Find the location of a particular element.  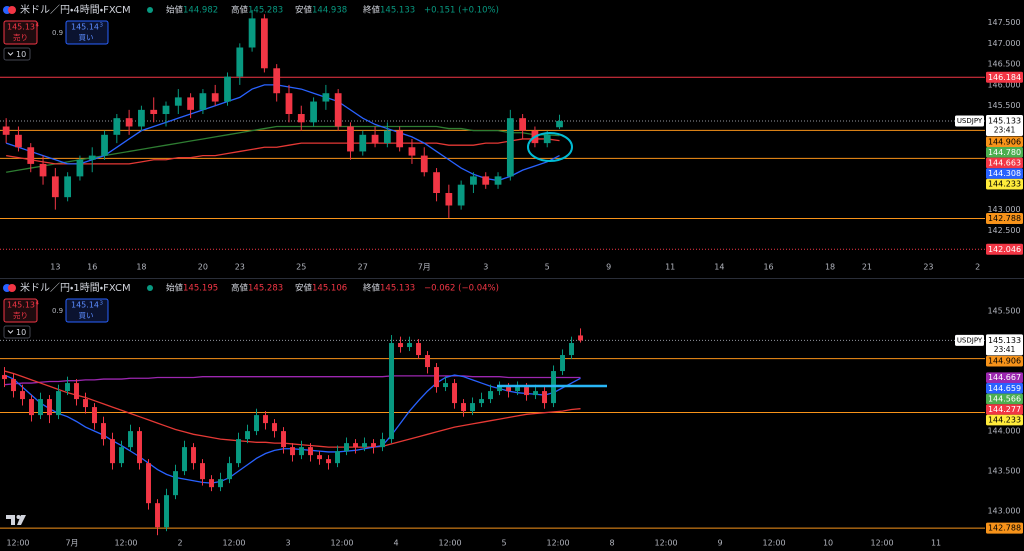

y-tick-label: 147.500 is located at coordinates (1003, 22).